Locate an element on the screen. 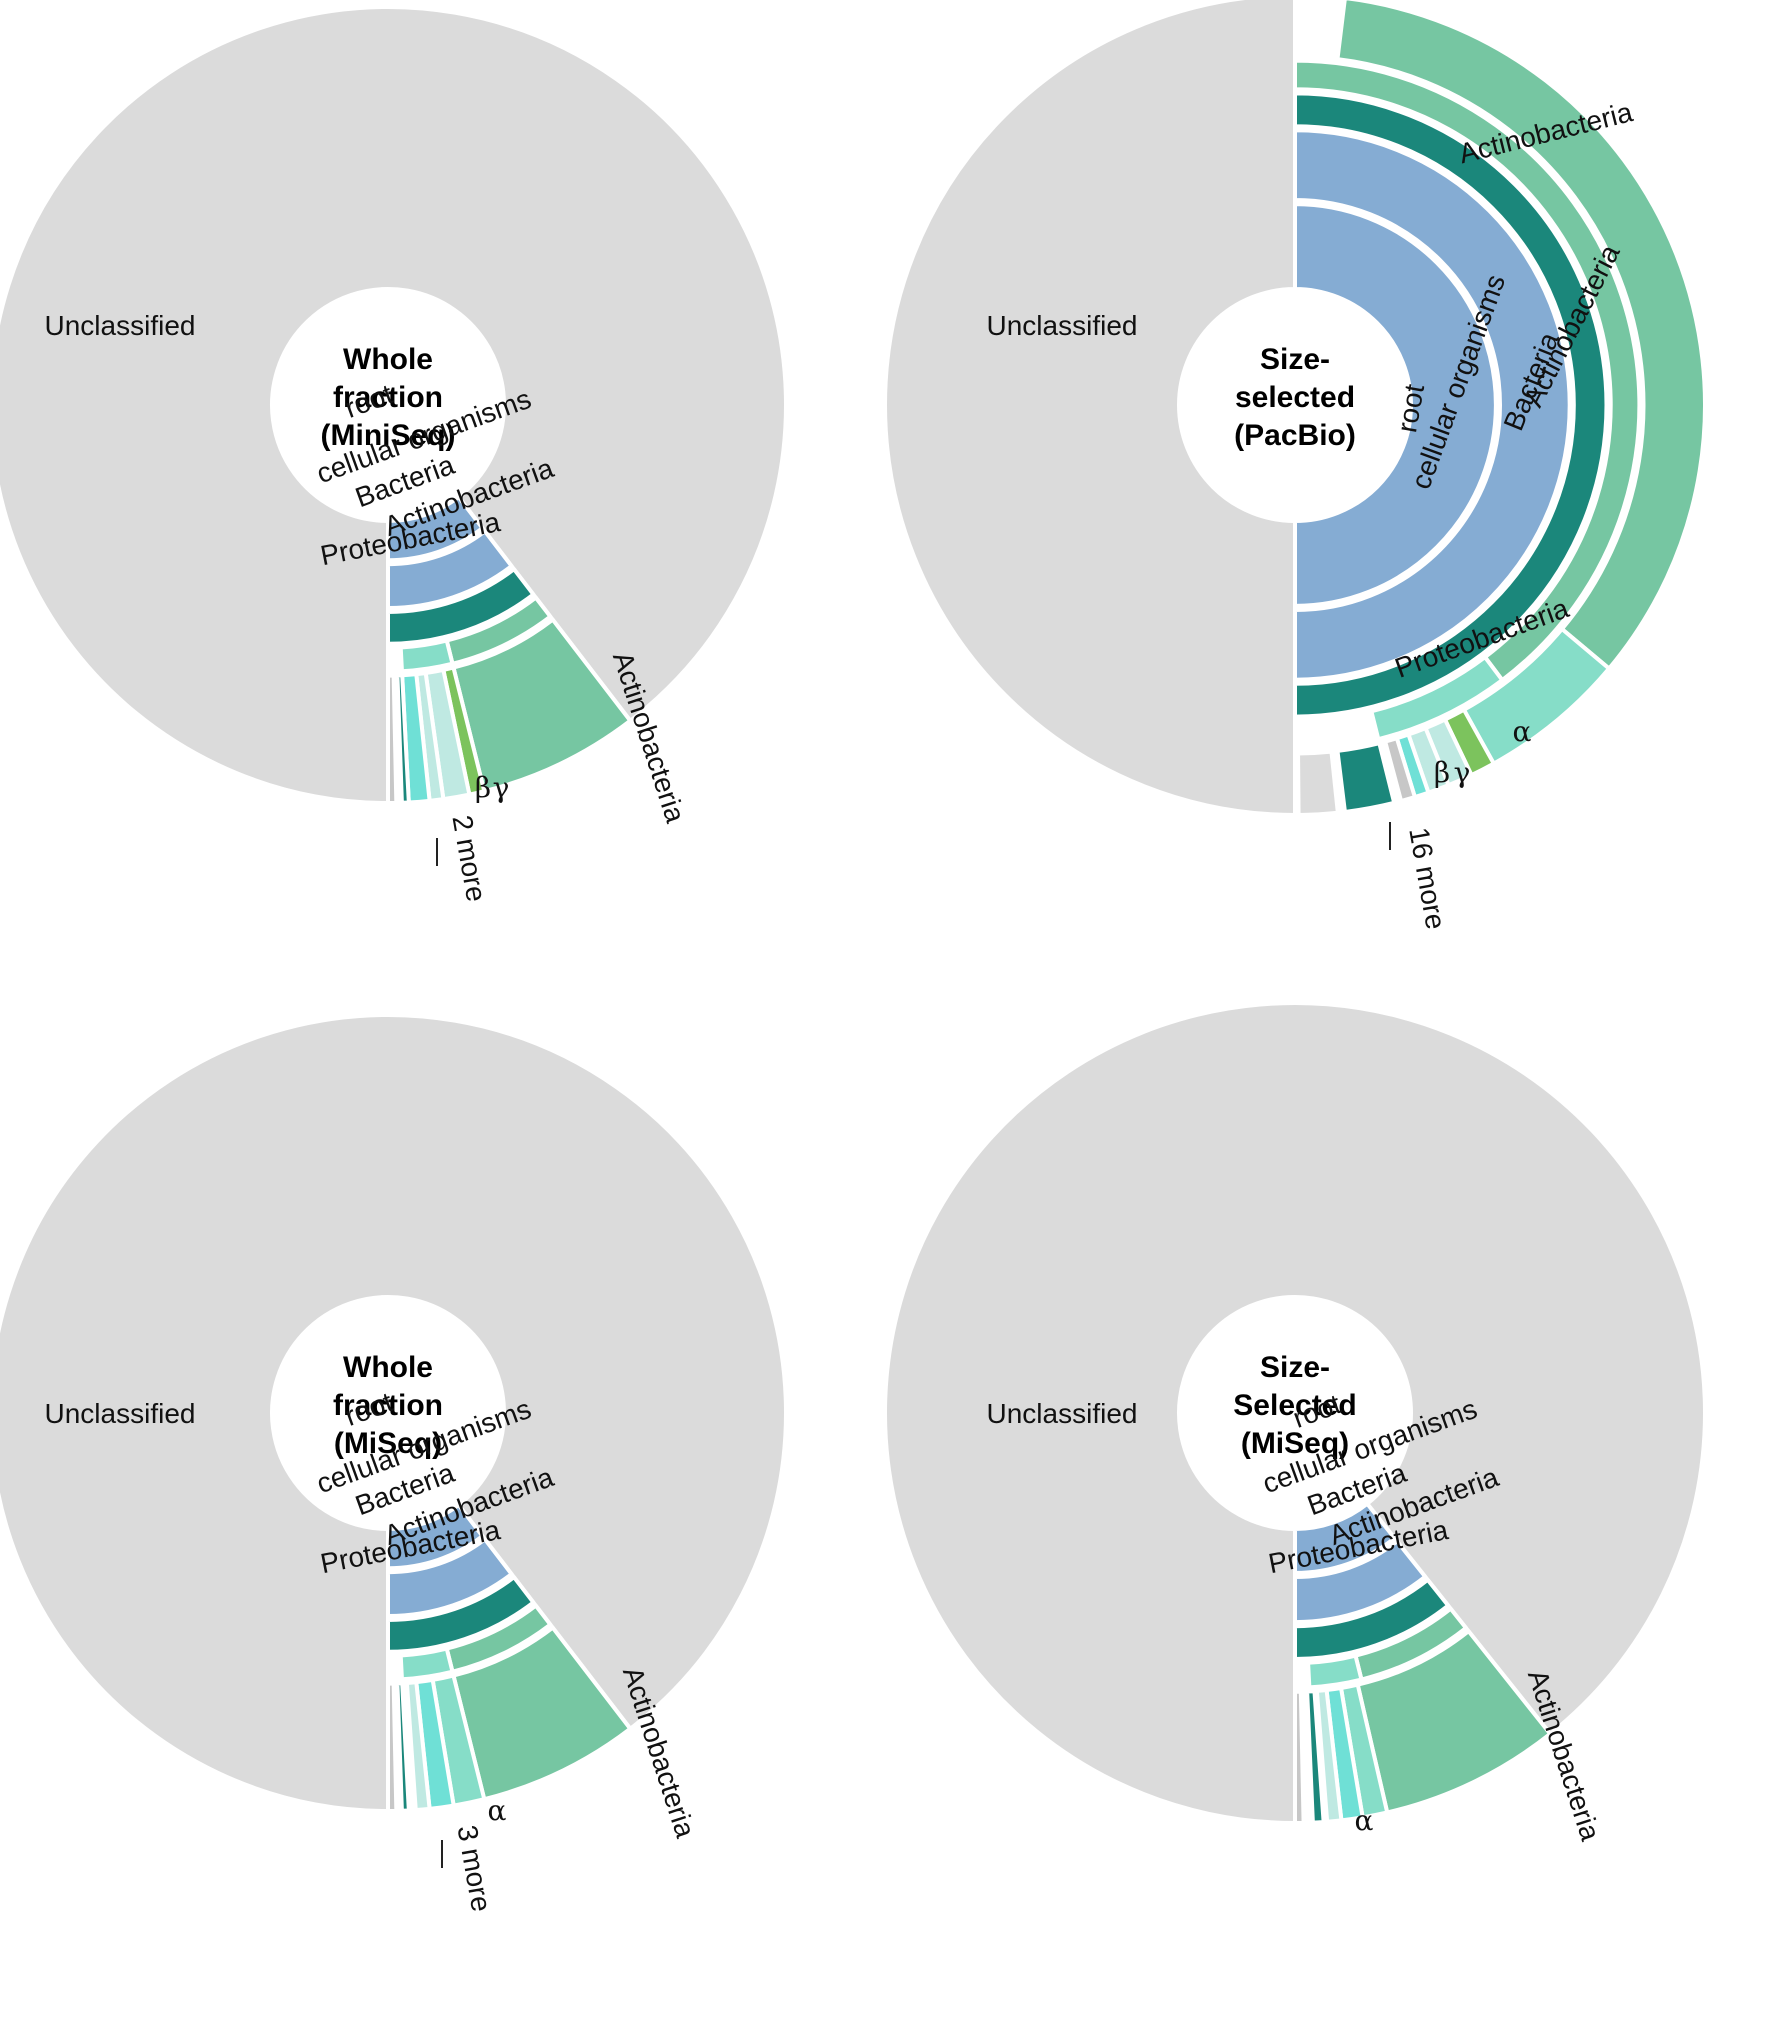  center-title-line: Selected is located at coordinates (1294, 1405).